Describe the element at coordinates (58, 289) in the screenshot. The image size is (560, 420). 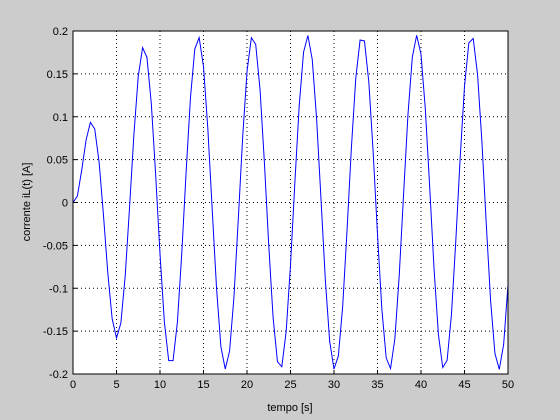
I see `y-tick-label: -0.1` at that location.